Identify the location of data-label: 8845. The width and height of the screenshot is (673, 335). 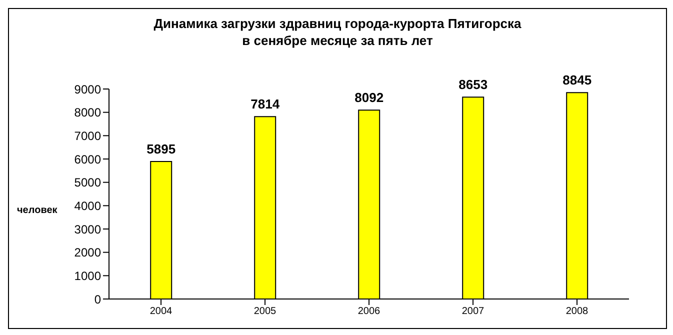
(577, 80).